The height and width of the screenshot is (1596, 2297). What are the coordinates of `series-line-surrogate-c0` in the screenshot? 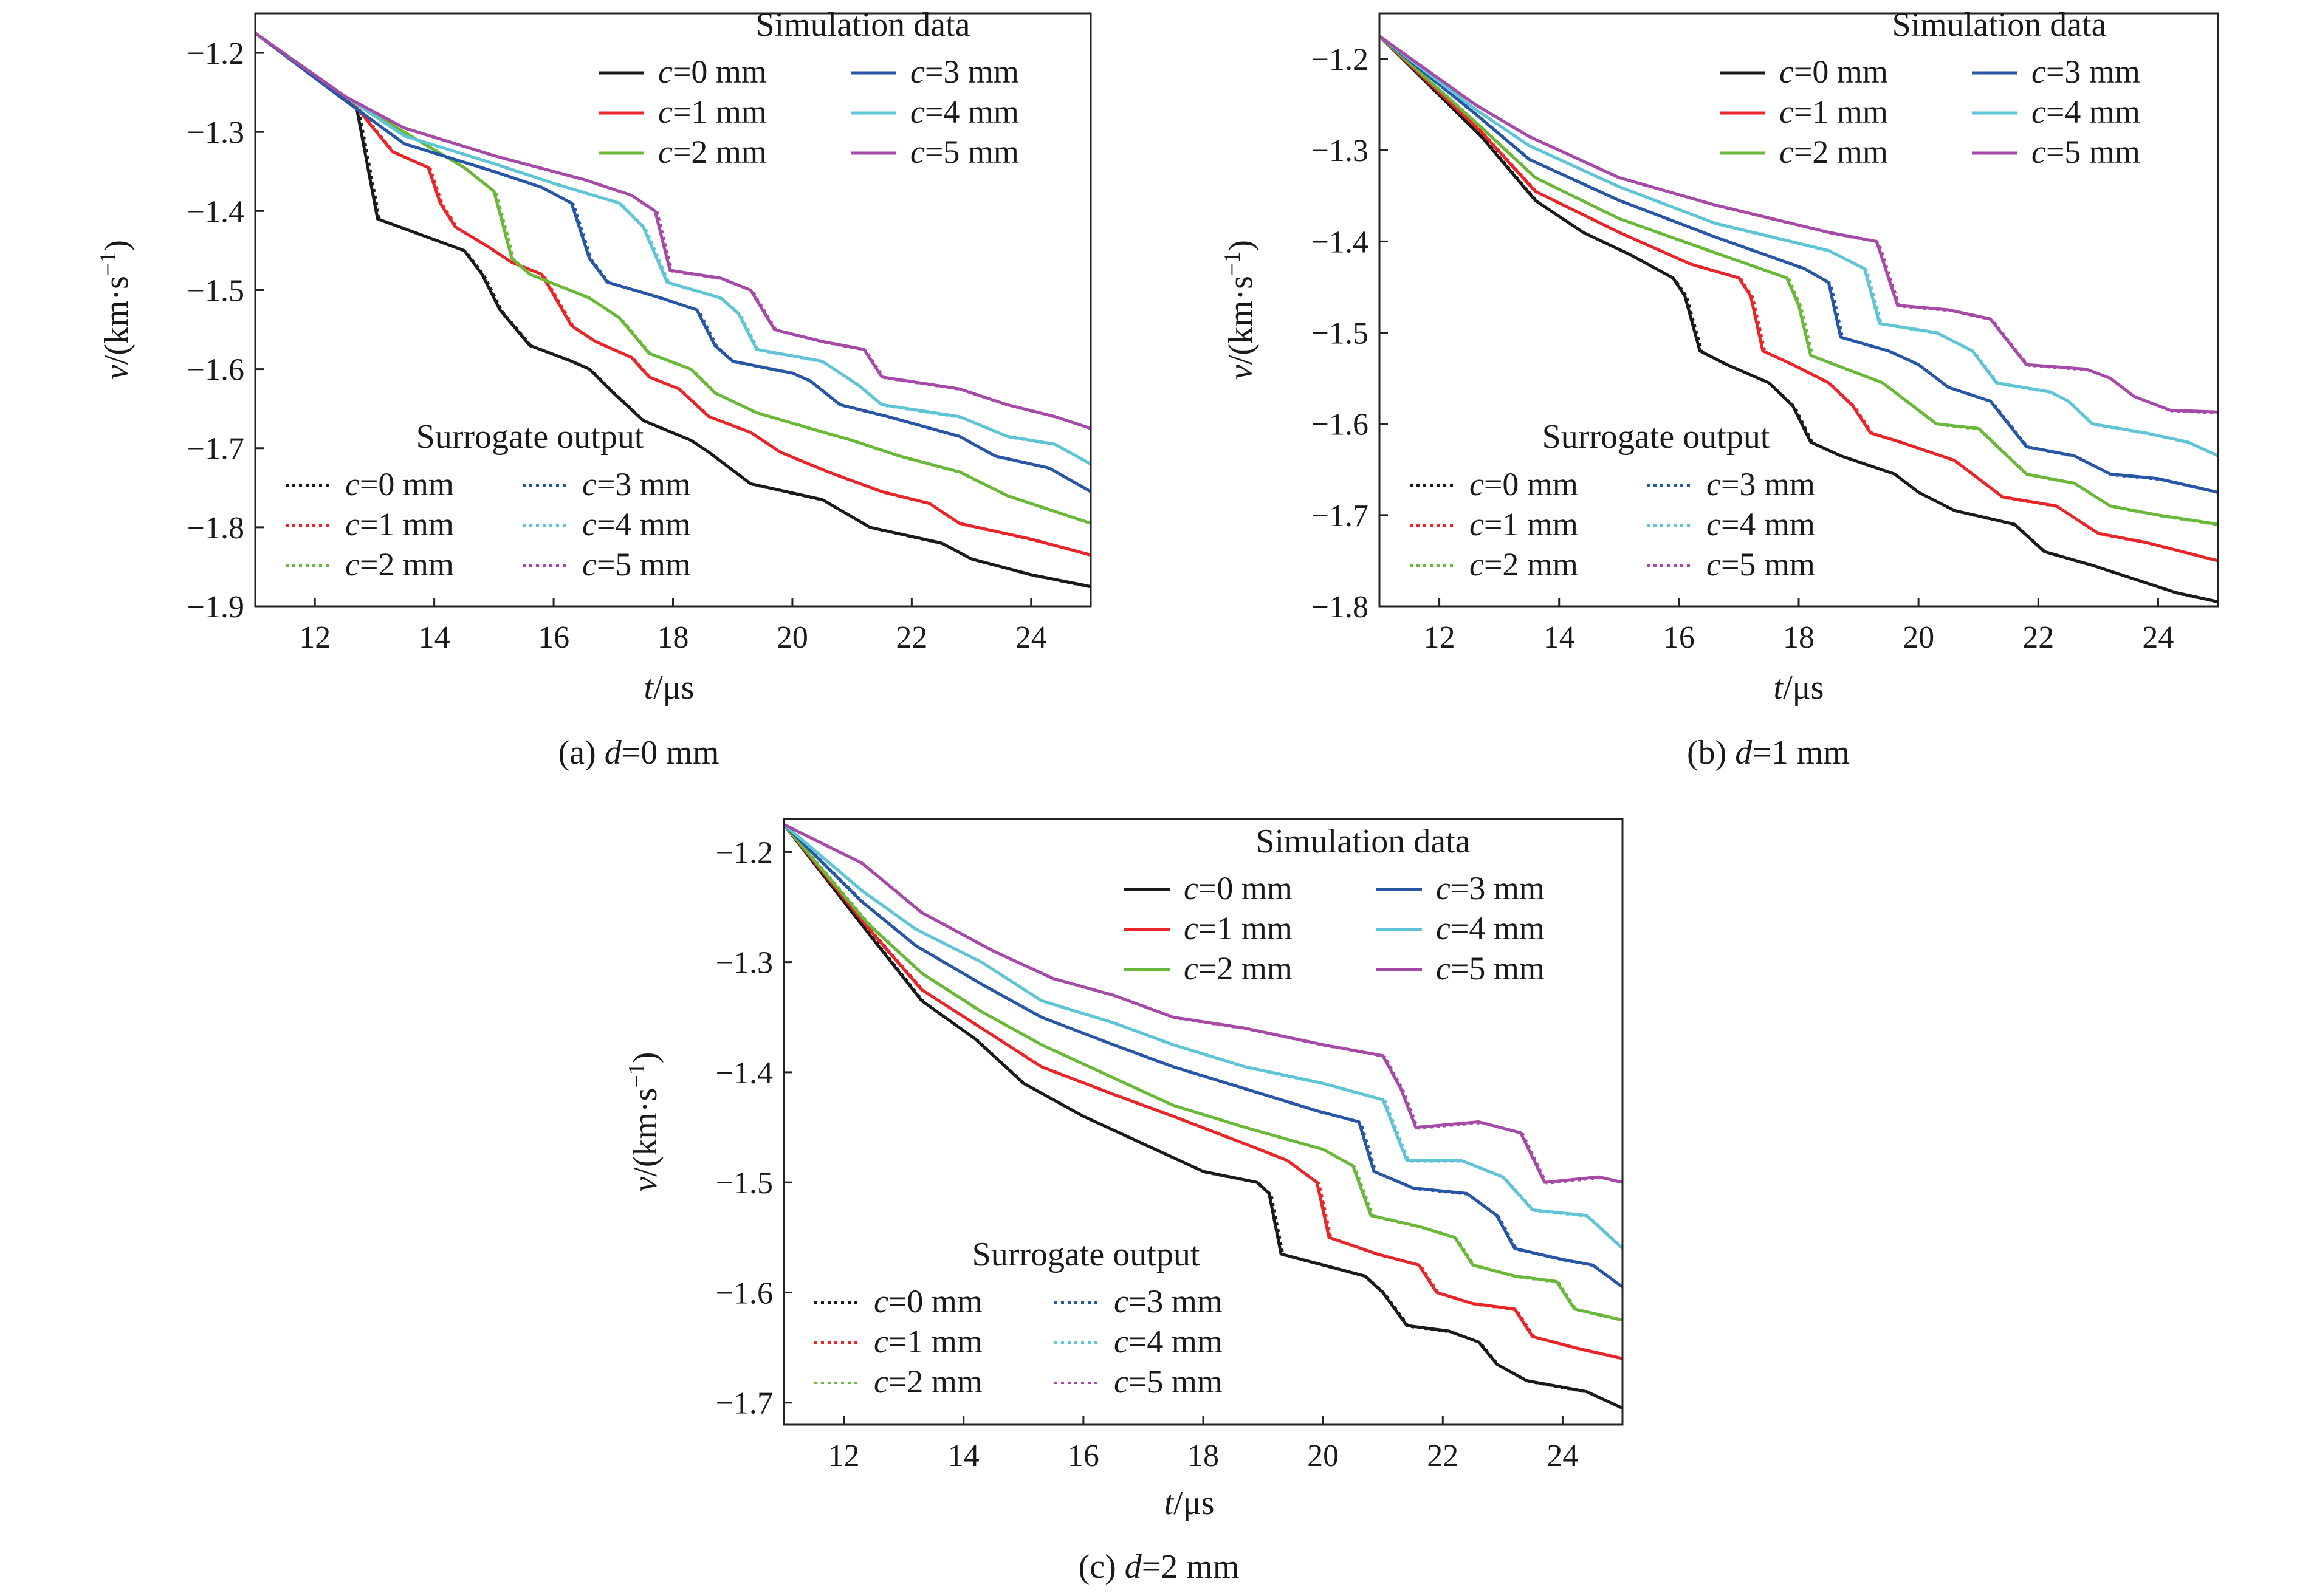 It's located at (674, 311).